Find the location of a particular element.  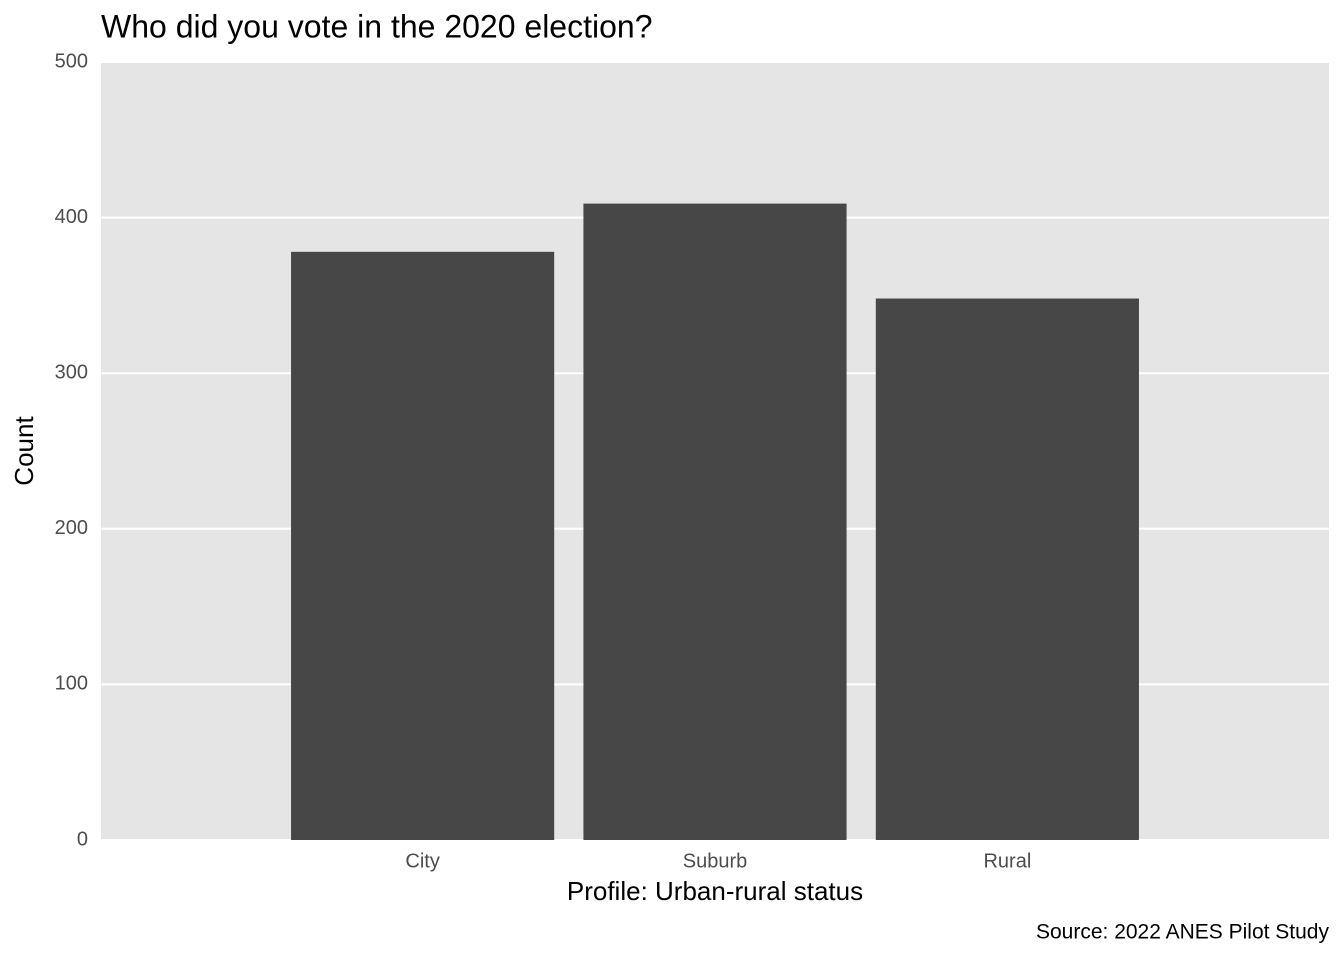

y-tick-label: 300 is located at coordinates (71, 372).